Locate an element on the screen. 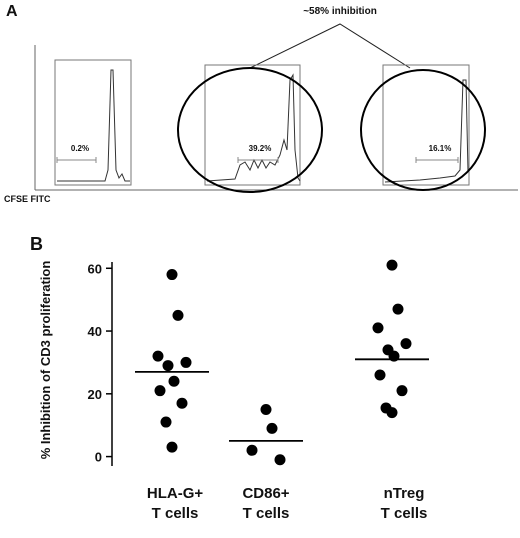 This screenshot has height=538, width=520. gate-label: 16.1% is located at coordinates (440, 148).